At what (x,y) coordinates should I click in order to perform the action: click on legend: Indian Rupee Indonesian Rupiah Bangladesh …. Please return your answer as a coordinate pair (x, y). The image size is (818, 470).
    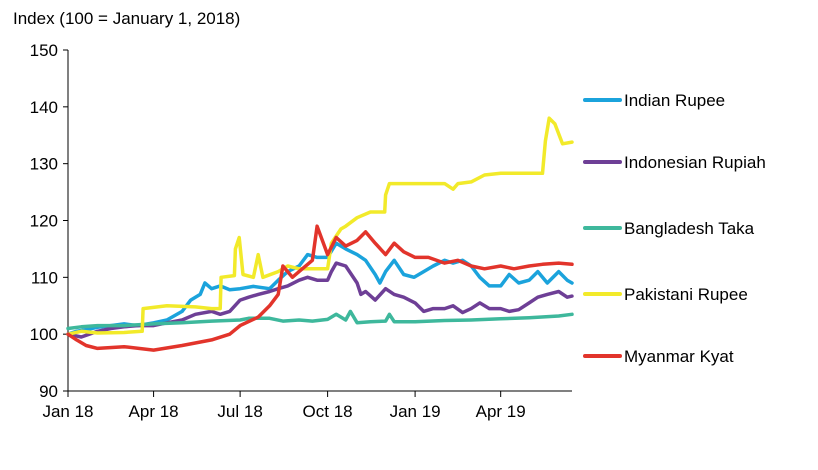
    Looking at the image, I should click on (674, 228).